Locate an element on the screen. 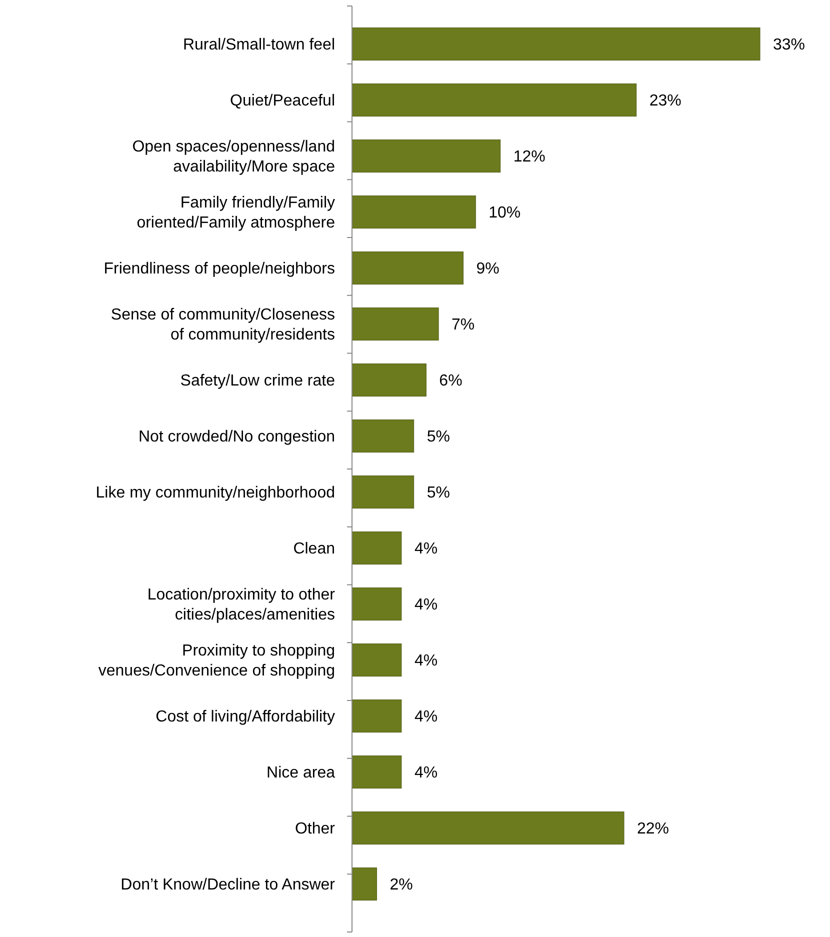  data-label: 22% is located at coordinates (653, 829).